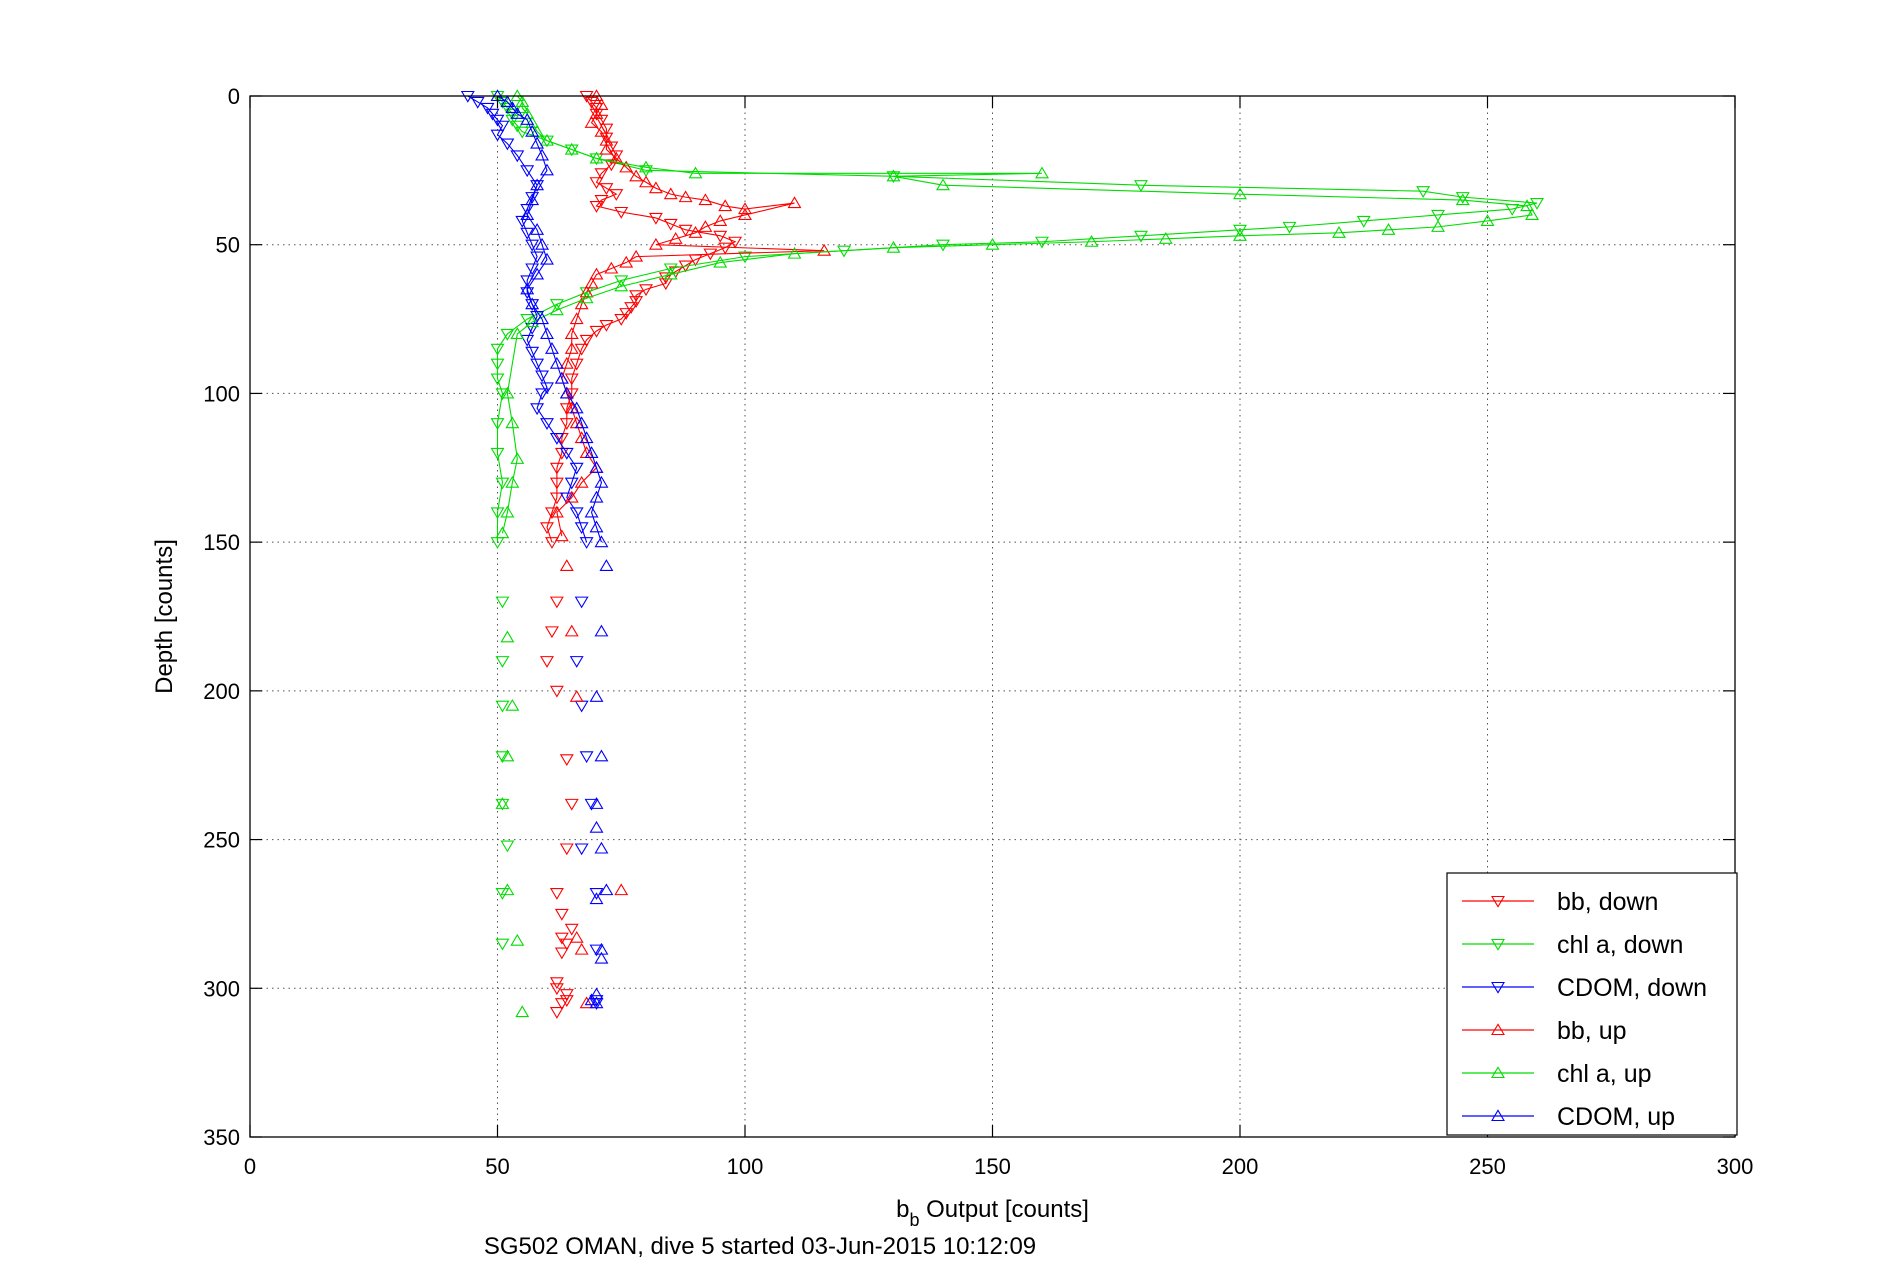 The height and width of the screenshot is (1262, 1891). What do you see at coordinates (1607, 902) in the screenshot?
I see `legend-label: bb, down` at bounding box center [1607, 902].